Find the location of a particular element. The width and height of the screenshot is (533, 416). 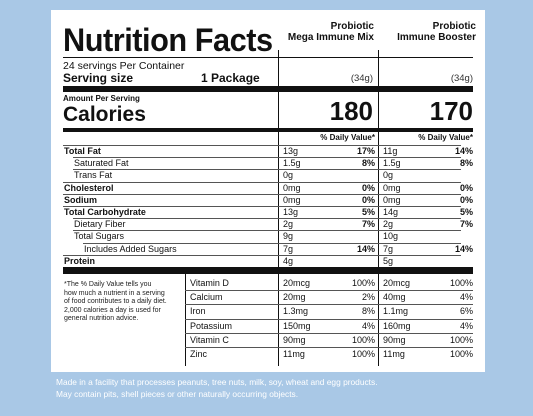

vitamin-label: Calcium is located at coordinates (206, 297).